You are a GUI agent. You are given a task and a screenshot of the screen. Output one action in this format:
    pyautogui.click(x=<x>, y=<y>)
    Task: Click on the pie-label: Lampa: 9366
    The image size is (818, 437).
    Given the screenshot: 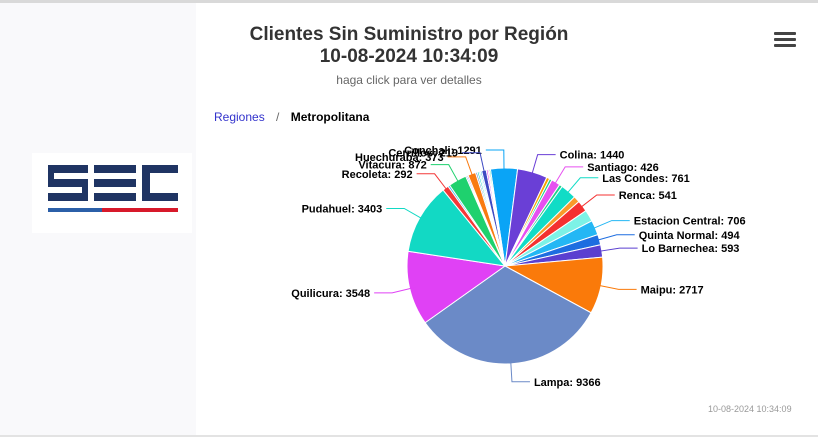 What is the action you would take?
    pyautogui.click(x=567, y=383)
    